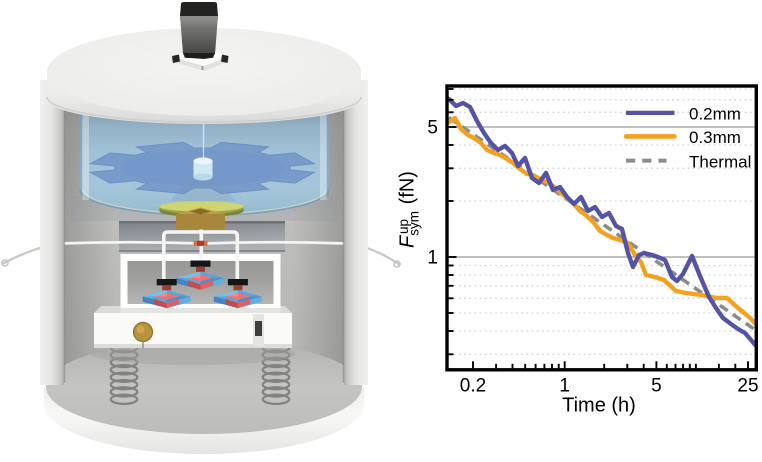 The height and width of the screenshot is (462, 762). What do you see at coordinates (473, 386) in the screenshot?
I see `svg-text: 0.2` at bounding box center [473, 386].